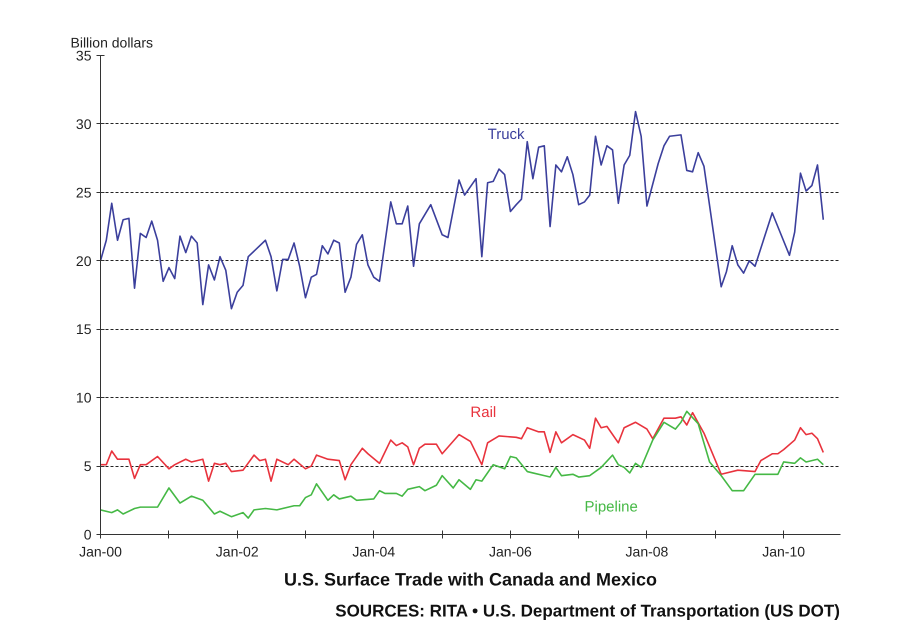 The height and width of the screenshot is (629, 922). I want to click on series-label: Truck, so click(507, 135).